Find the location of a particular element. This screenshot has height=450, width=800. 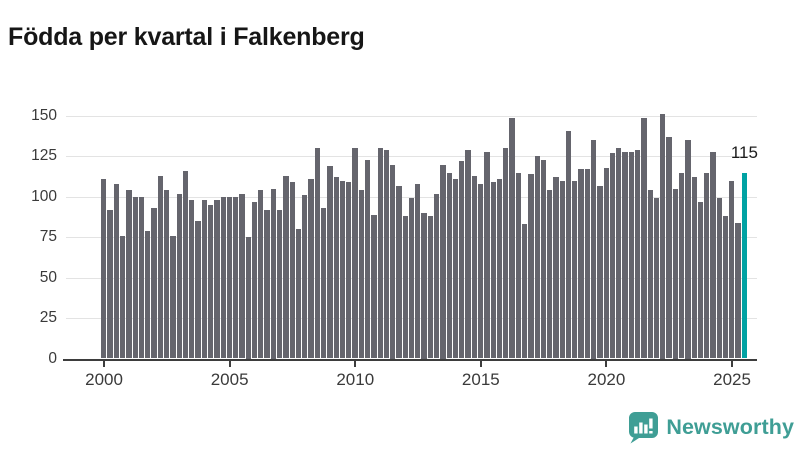

x-axis-tick-label: 2005 is located at coordinates (229, 379).